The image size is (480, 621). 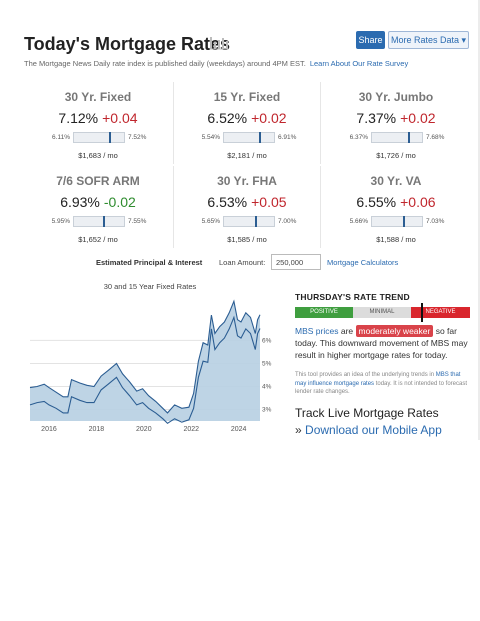 What do you see at coordinates (149, 262) in the screenshot?
I see `principal-interest-label: Estimated Principal & Interest` at bounding box center [149, 262].